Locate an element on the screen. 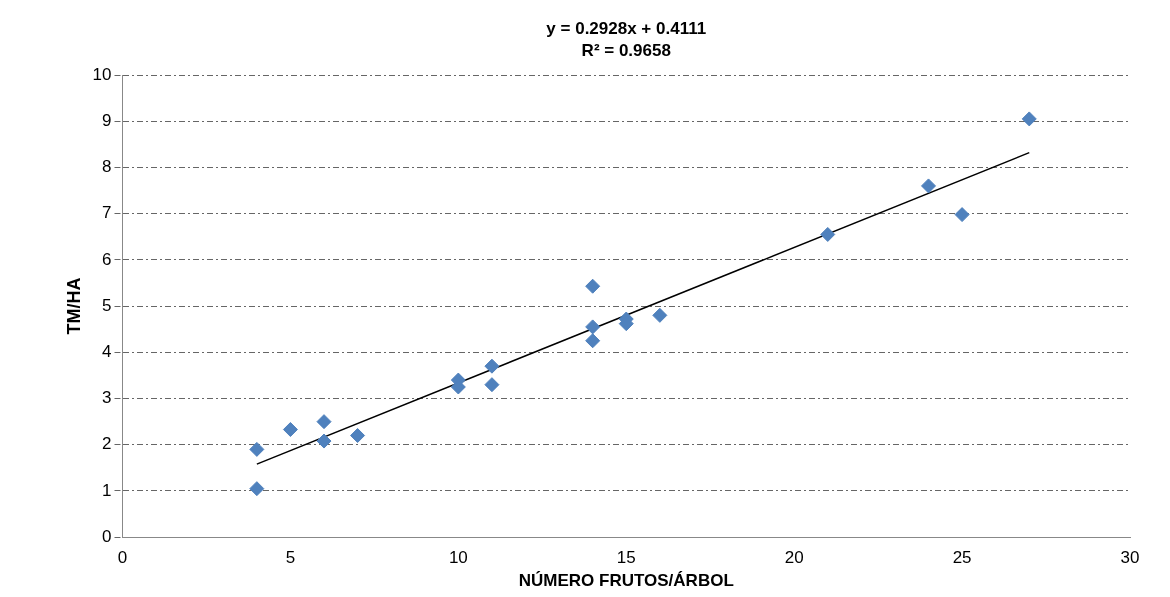 The height and width of the screenshot is (597, 1170). y-tick-label: 1 is located at coordinates (107, 490).